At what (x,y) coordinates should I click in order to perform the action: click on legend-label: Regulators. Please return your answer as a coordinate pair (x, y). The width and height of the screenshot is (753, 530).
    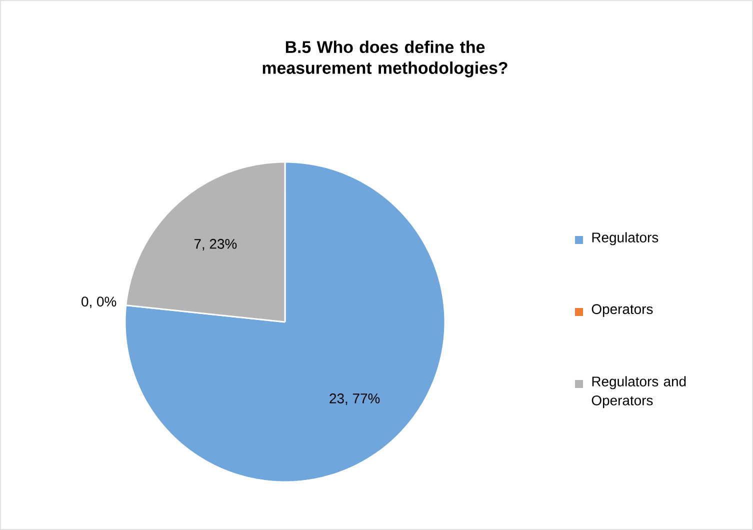
    Looking at the image, I should click on (625, 239).